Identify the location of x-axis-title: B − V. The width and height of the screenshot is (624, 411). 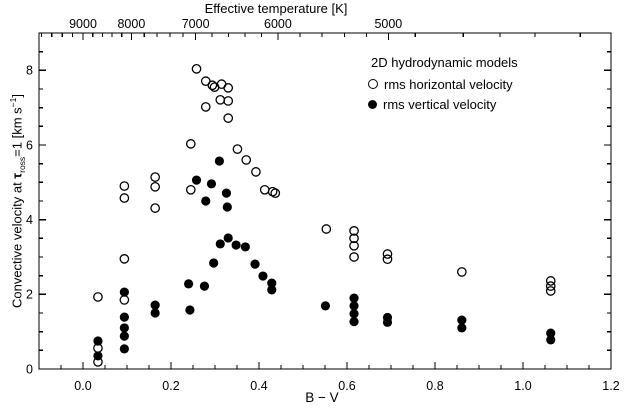
(322, 397).